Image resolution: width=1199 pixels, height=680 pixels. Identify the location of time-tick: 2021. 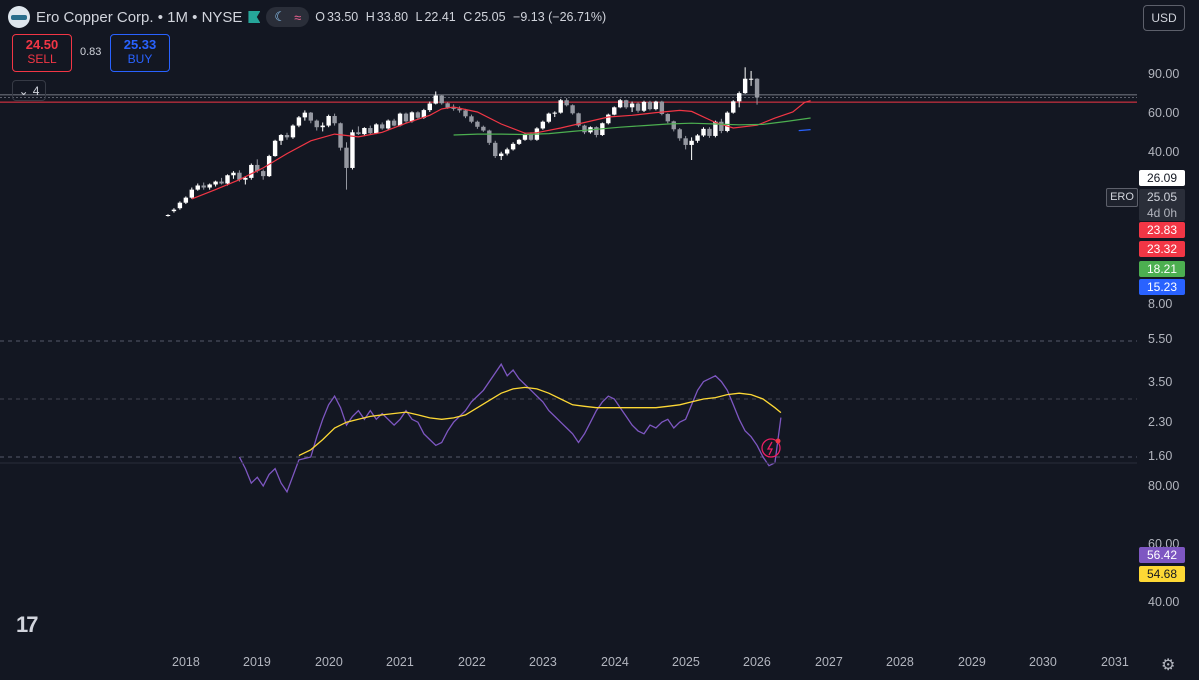
(400, 662).